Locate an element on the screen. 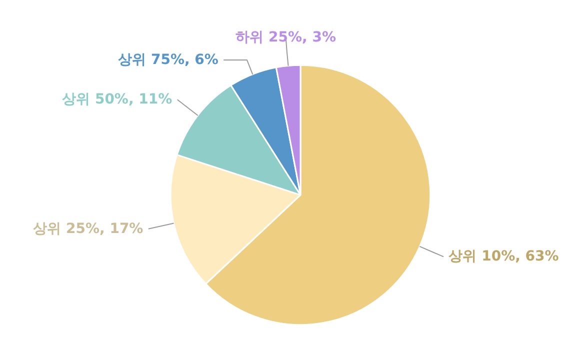 The image size is (587, 350). slice-label: 상위 75%, 6% is located at coordinates (168, 60).